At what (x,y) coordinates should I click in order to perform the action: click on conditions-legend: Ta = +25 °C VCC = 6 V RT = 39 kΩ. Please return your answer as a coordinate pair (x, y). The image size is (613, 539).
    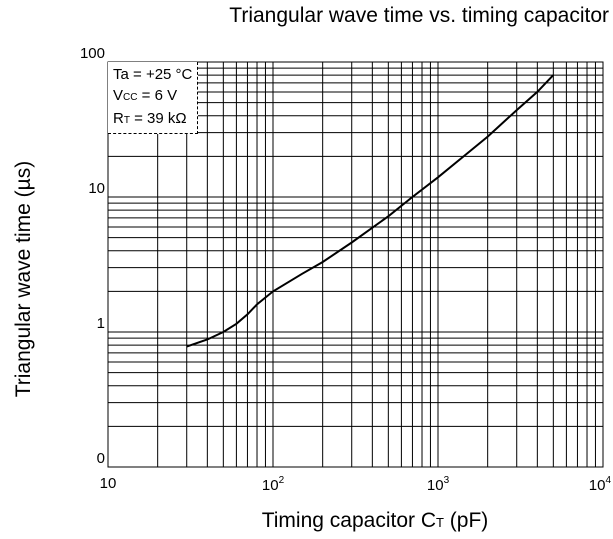
    Looking at the image, I should click on (153, 98).